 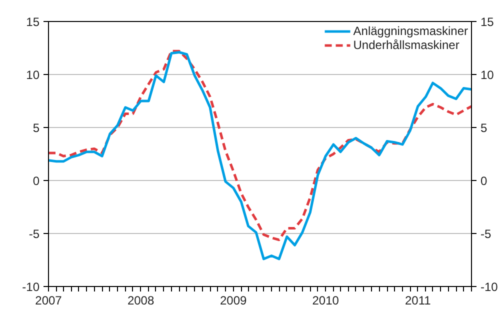 What do you see at coordinates (140, 301) in the screenshot?
I see `x-tick-label: 2008` at bounding box center [140, 301].